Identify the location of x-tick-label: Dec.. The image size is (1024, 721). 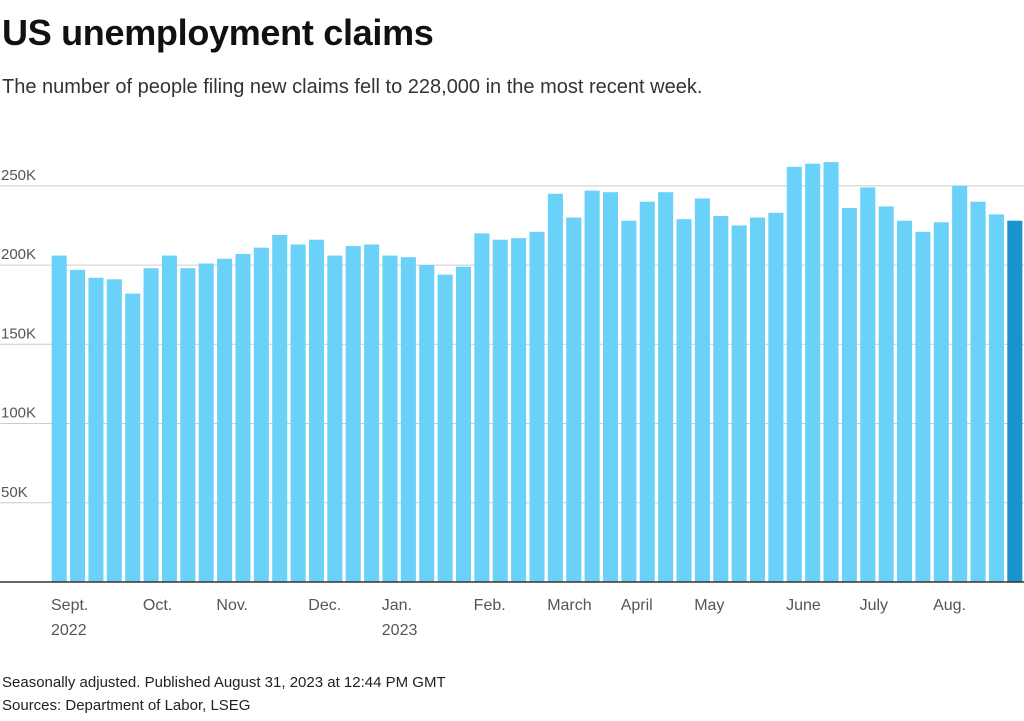
(324, 605).